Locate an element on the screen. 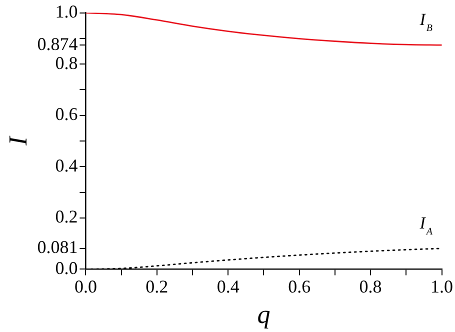  y-tick-label: 0.4 is located at coordinates (66, 165).